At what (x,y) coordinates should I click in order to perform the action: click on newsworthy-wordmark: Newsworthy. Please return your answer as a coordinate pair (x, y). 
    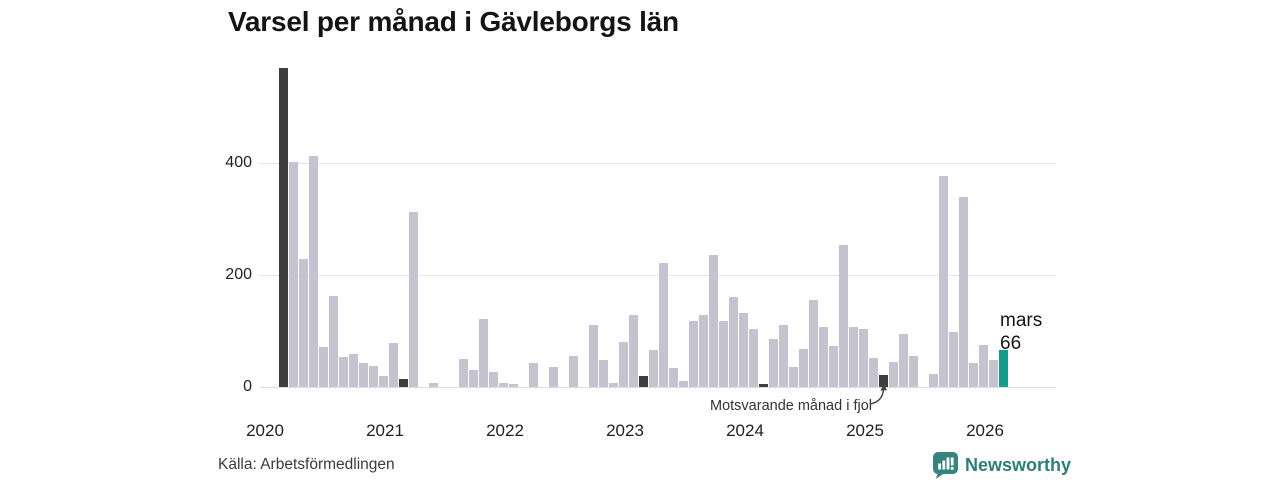
    Looking at the image, I should click on (1018, 465).